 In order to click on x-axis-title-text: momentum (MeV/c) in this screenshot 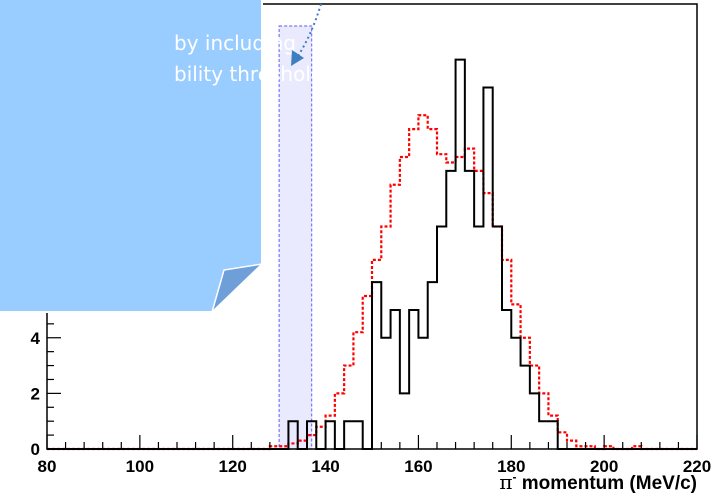, I will do `click(606, 483)`.